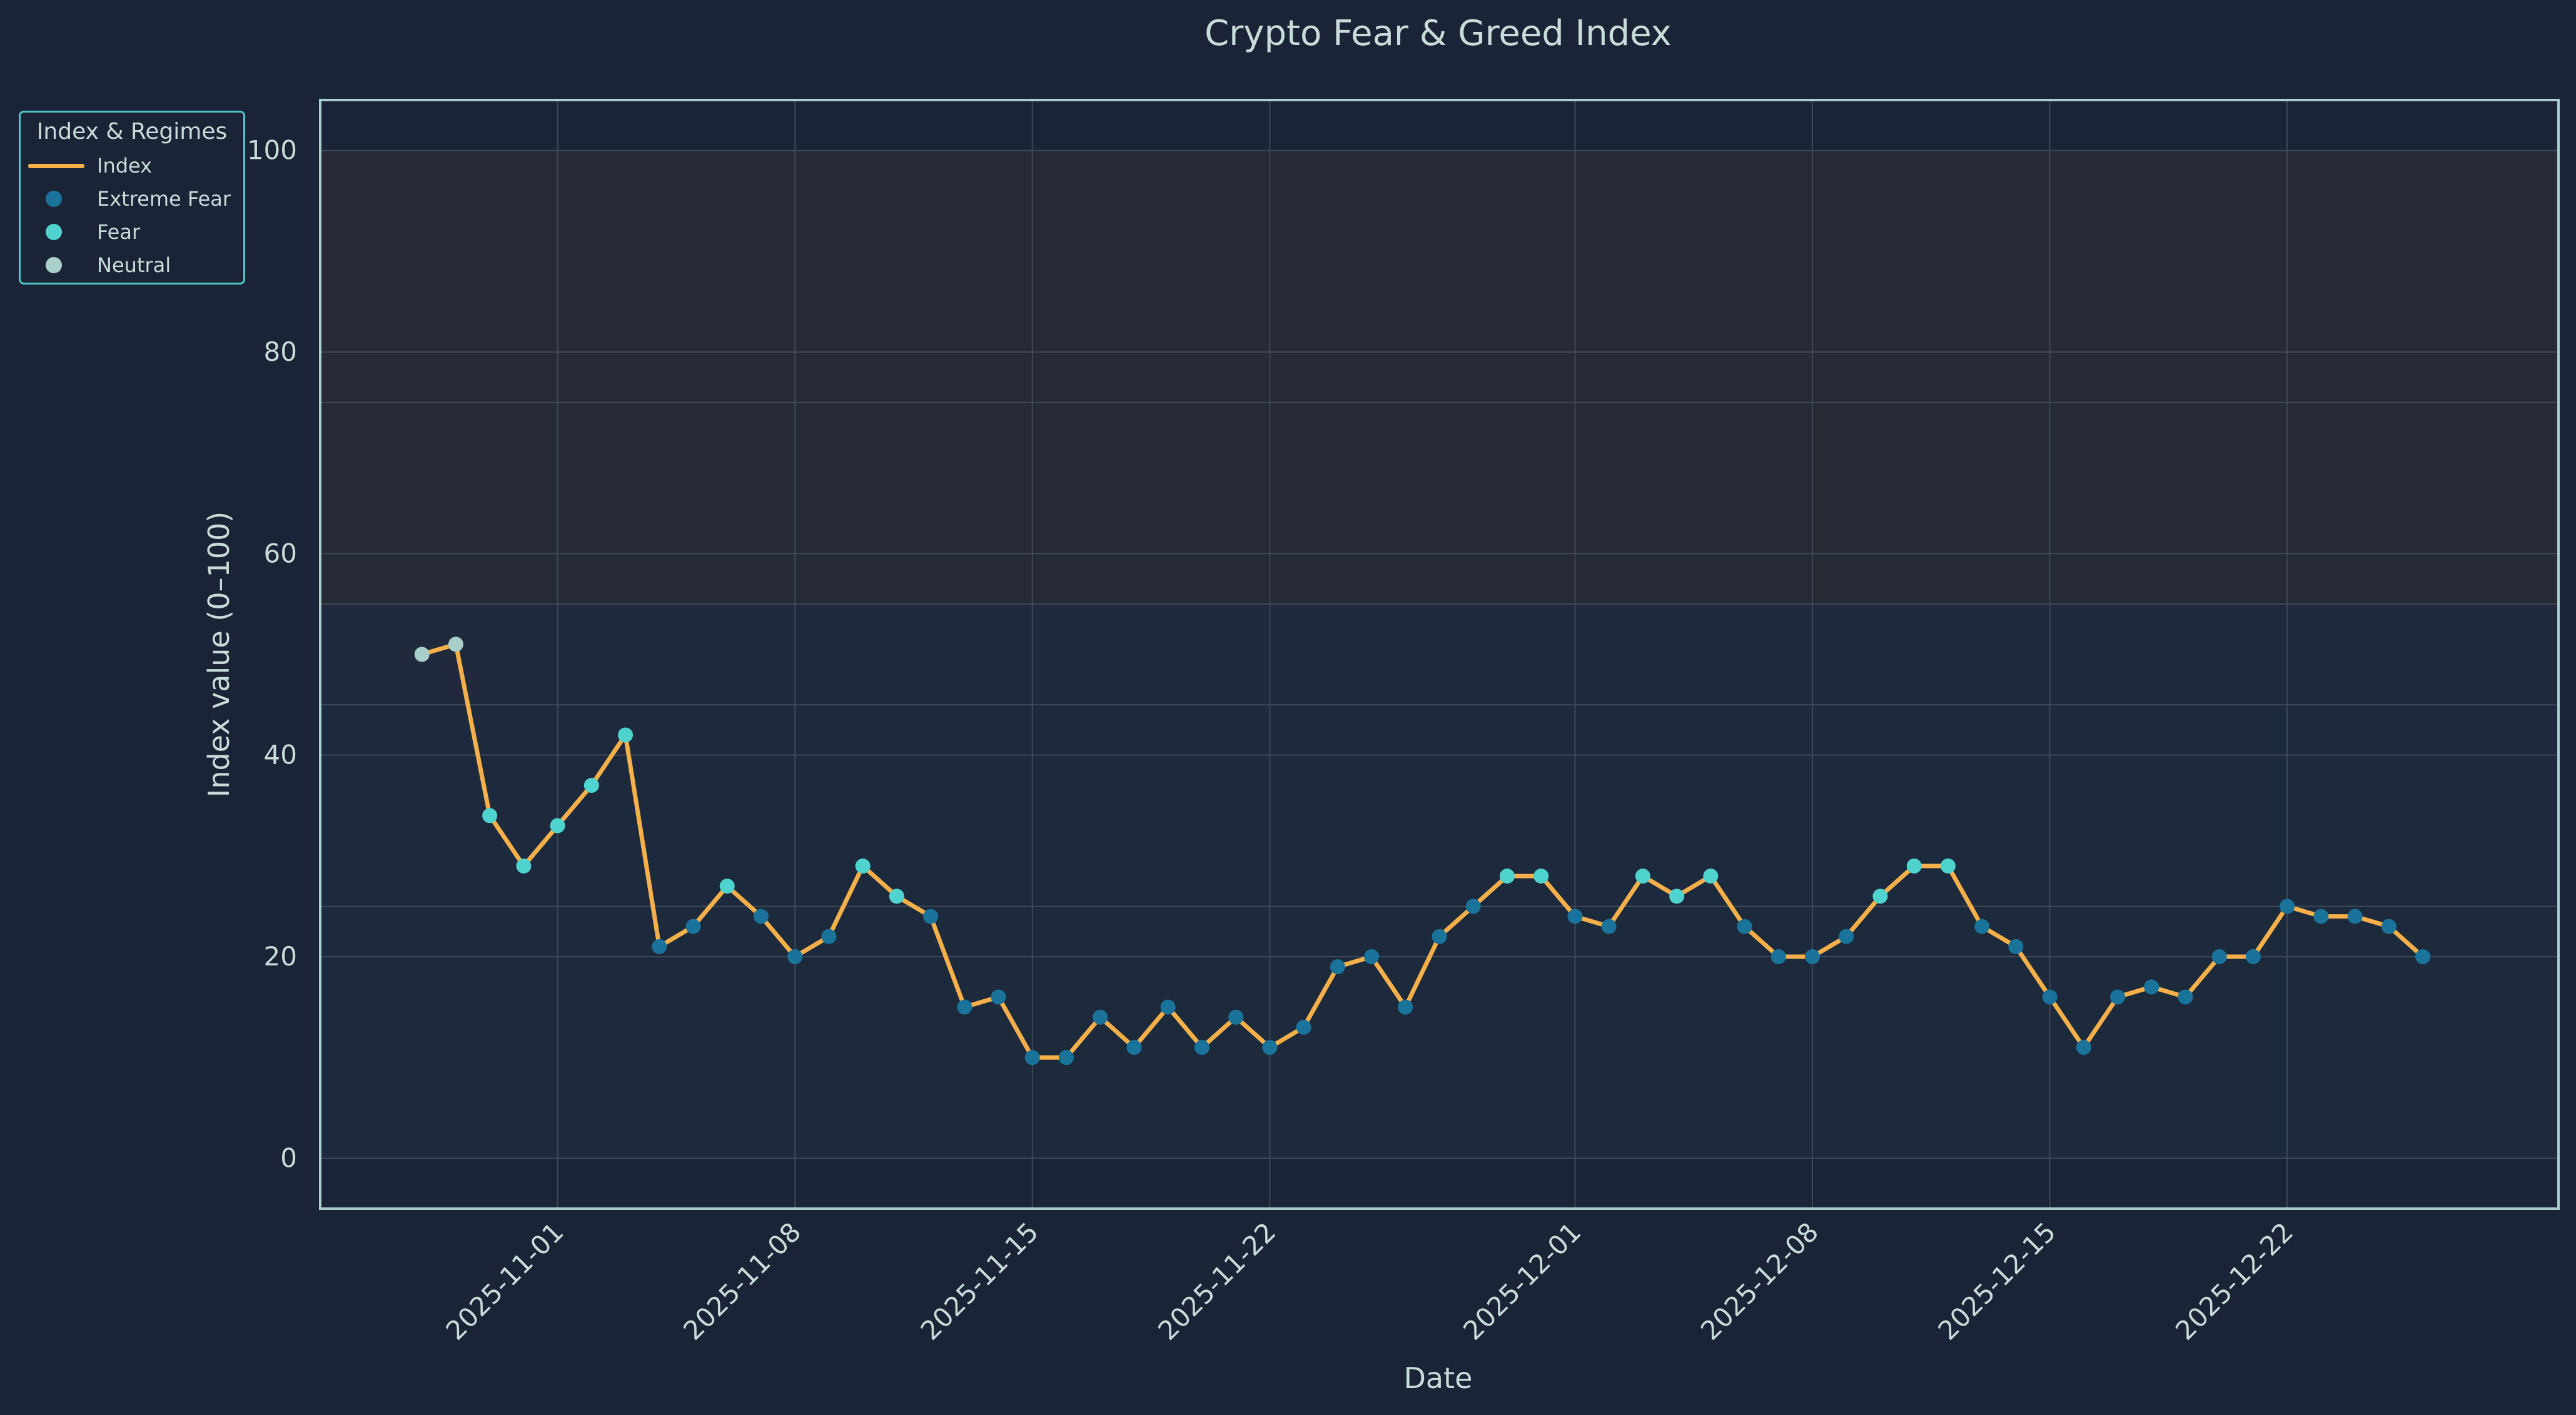  I want to click on y-tick-label: 60, so click(280, 553).